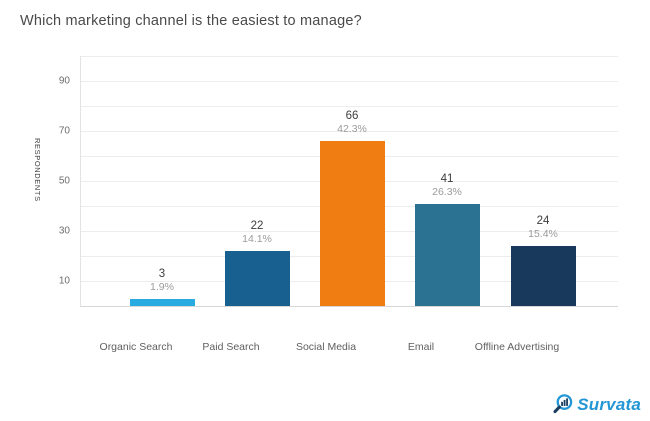 The height and width of the screenshot is (421, 650). Describe the element at coordinates (64, 81) in the screenshot. I see `y-tick-90: 90` at that location.